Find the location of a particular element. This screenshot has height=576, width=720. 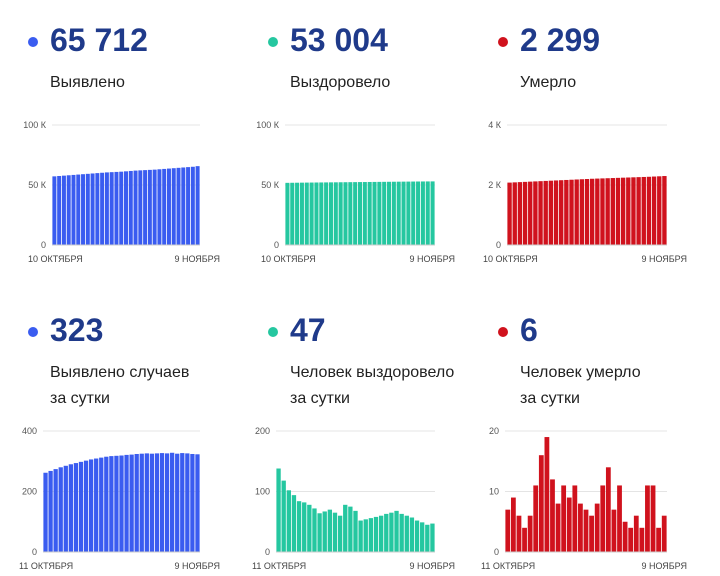

deaths-total-chart: 0 2 К 4 К 10 ОКТЯБРЯ 9 НОЯБРЯ is located at coordinates (585, 192).